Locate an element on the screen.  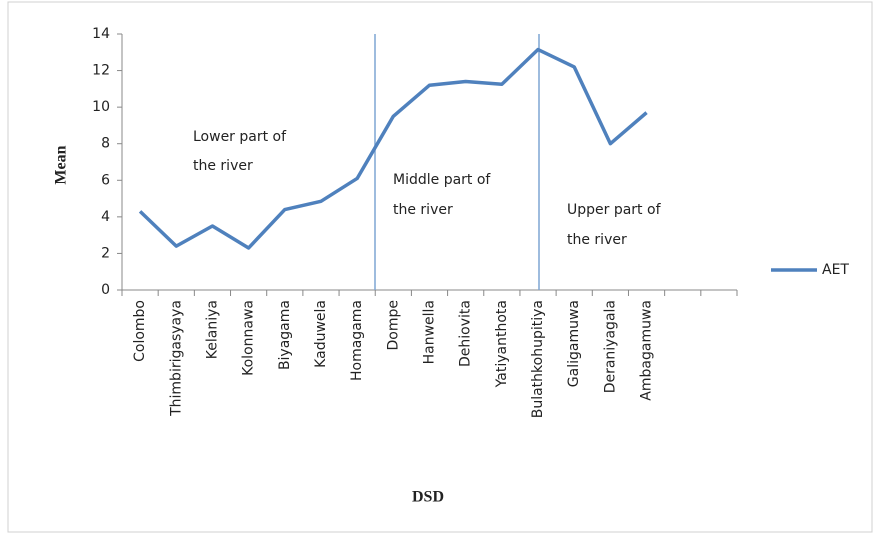
x-tick-label: Colombo is located at coordinates (140, 331).